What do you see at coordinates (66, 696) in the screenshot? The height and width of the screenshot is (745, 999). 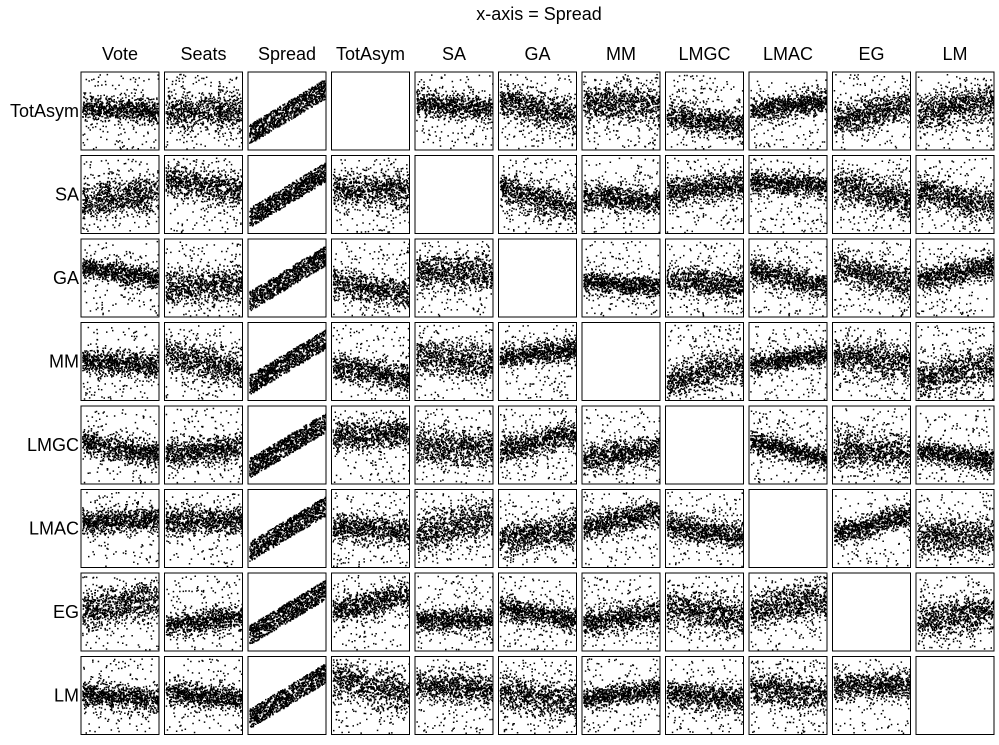 I see `row-label-lm: LM` at bounding box center [66, 696].